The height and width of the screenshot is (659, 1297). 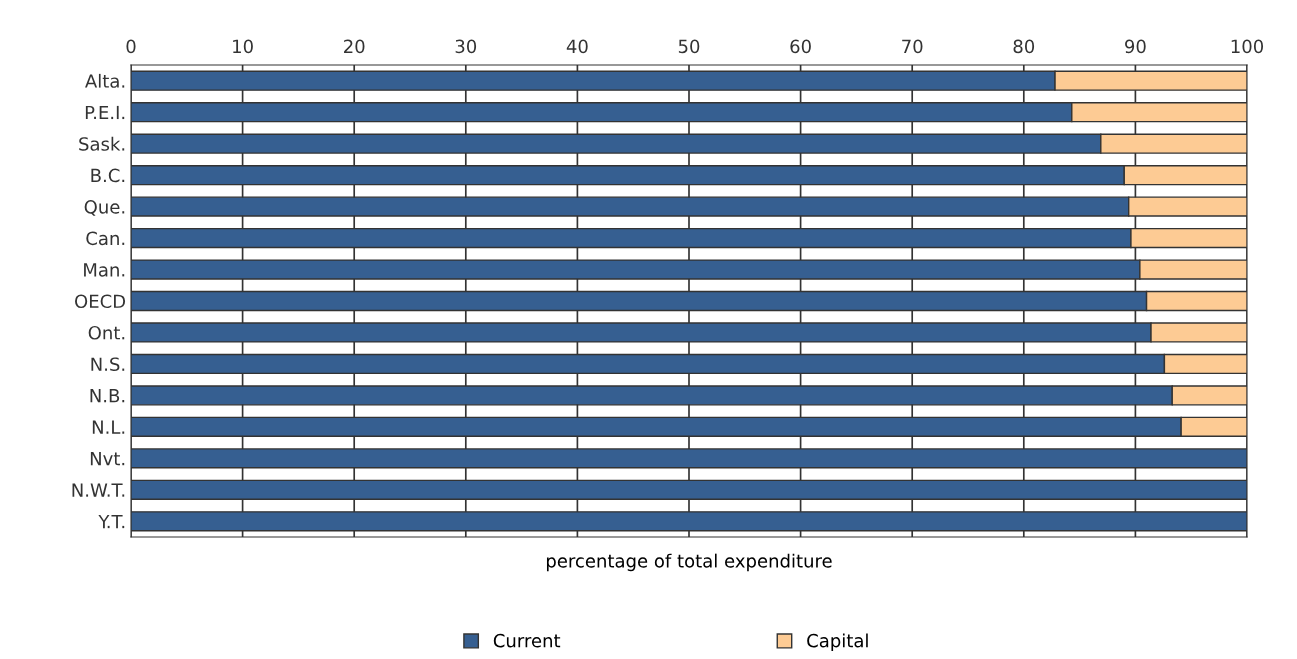 What do you see at coordinates (98, 490) in the screenshot?
I see `y-tick-label: N.W.T.` at bounding box center [98, 490].